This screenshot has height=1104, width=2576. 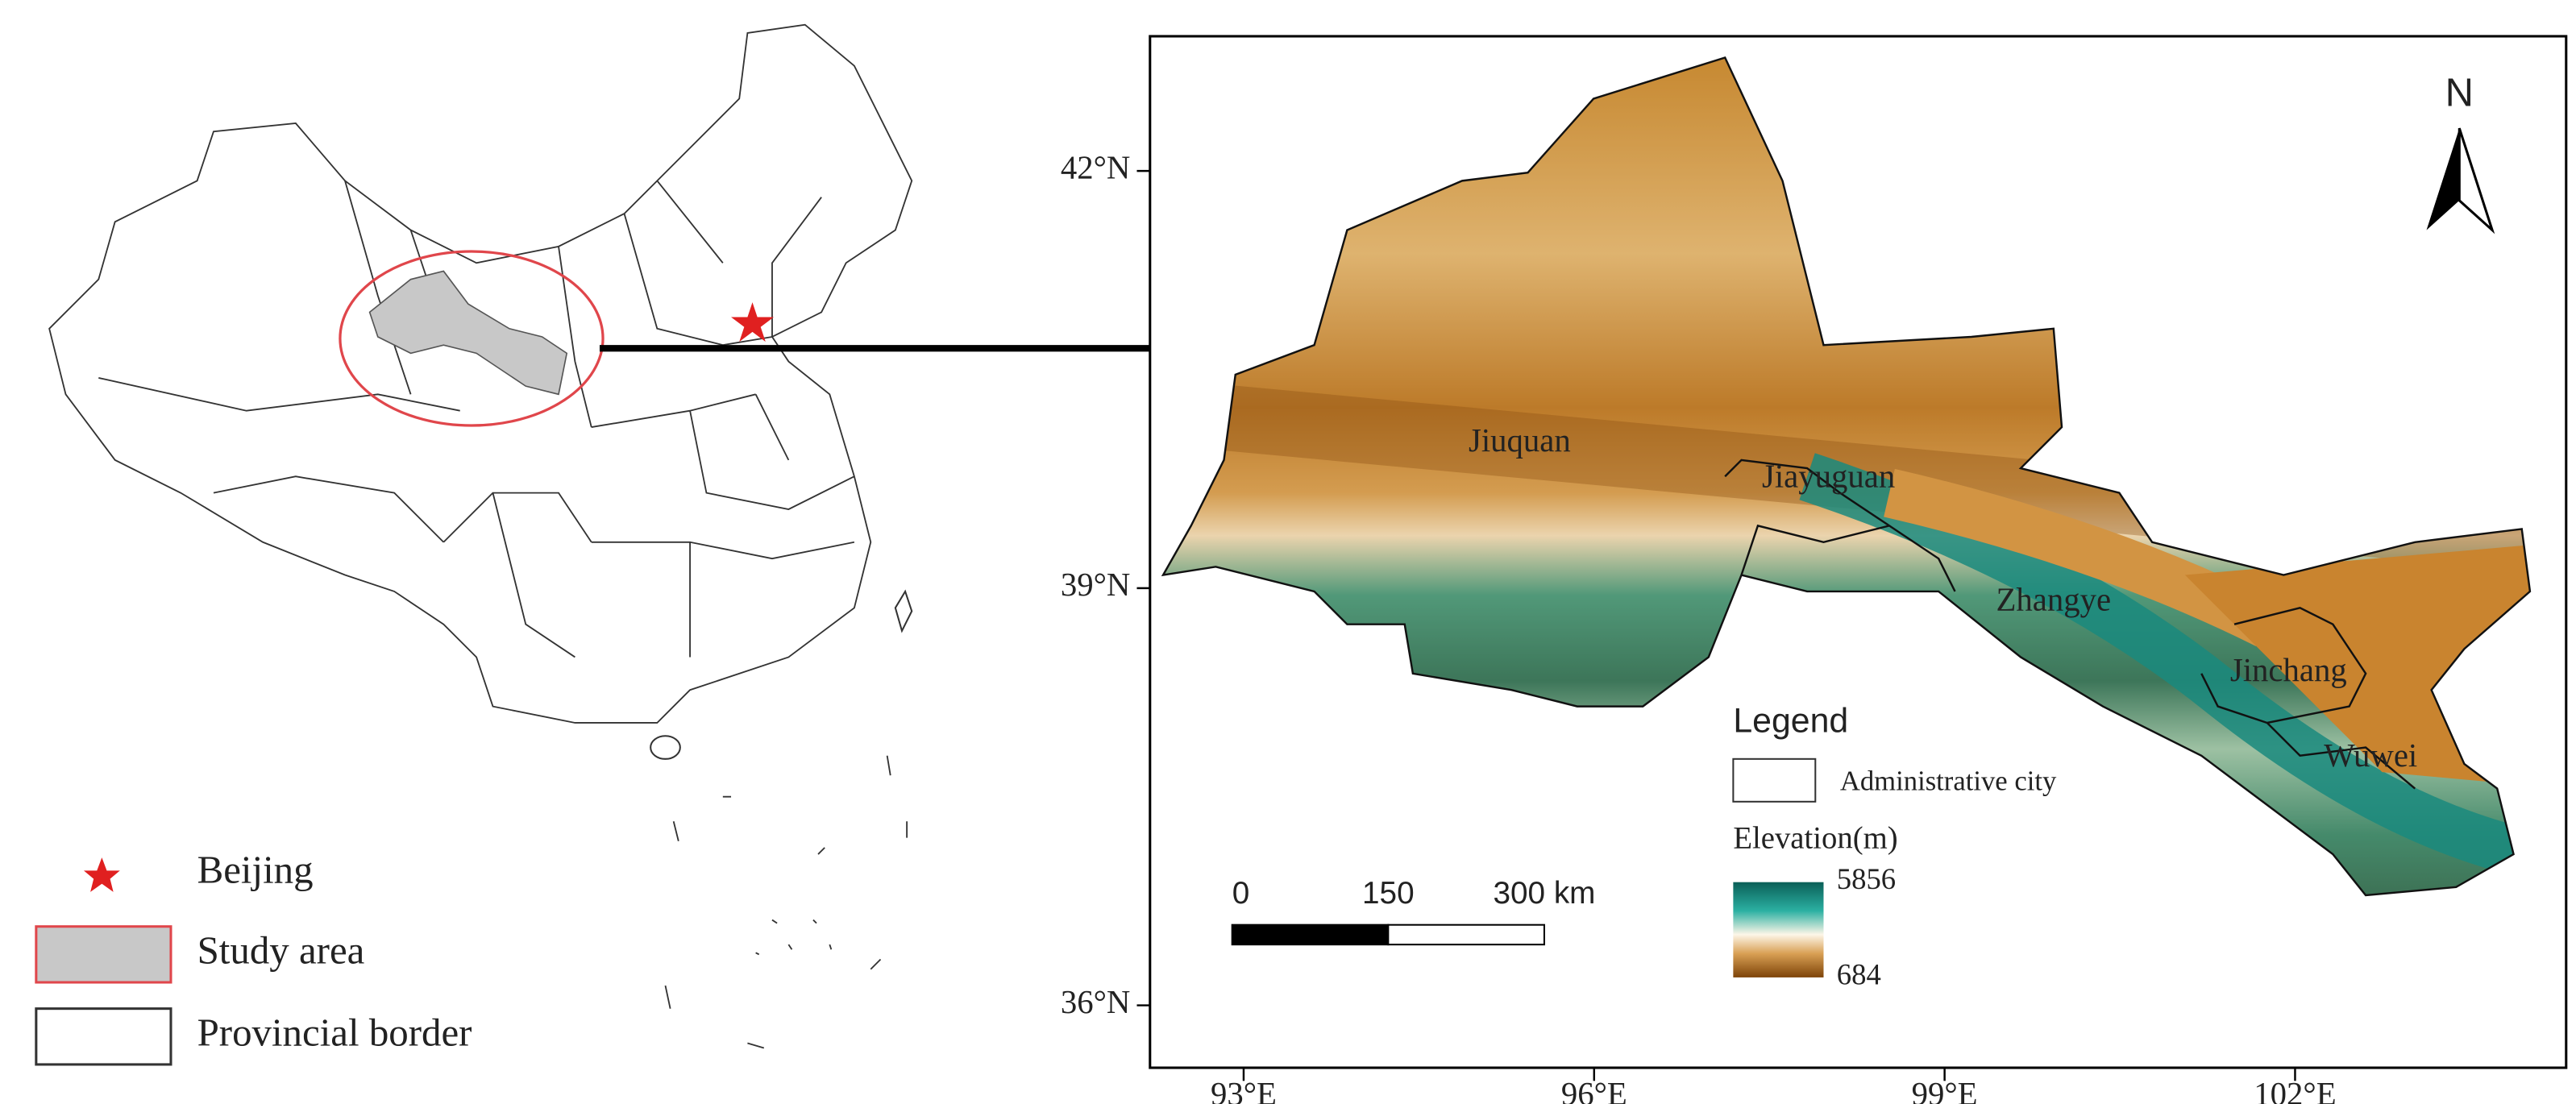 What do you see at coordinates (2288, 670) in the screenshot?
I see `city-label: Jinchang` at bounding box center [2288, 670].